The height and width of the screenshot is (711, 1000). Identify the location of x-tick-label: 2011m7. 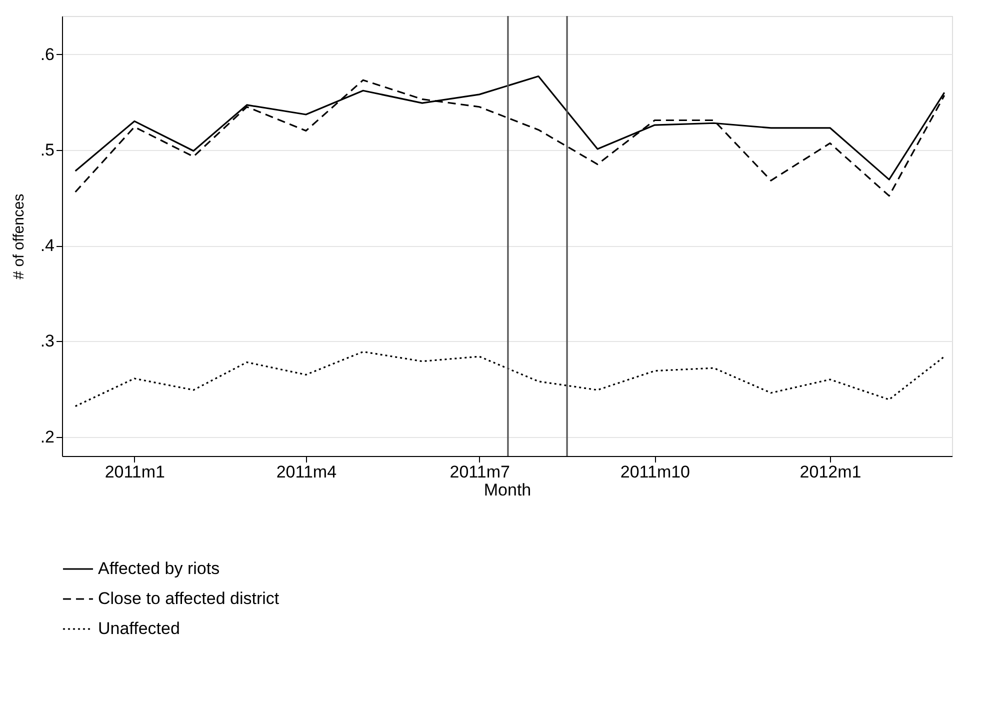
(480, 472).